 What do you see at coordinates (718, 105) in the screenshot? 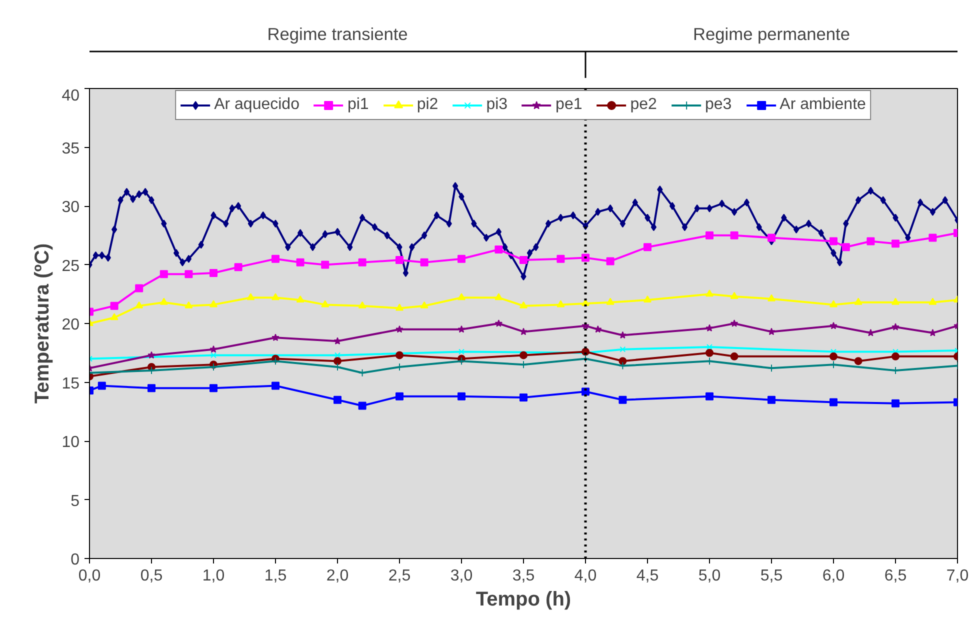
I see `legend-label: pe3` at bounding box center [718, 105].